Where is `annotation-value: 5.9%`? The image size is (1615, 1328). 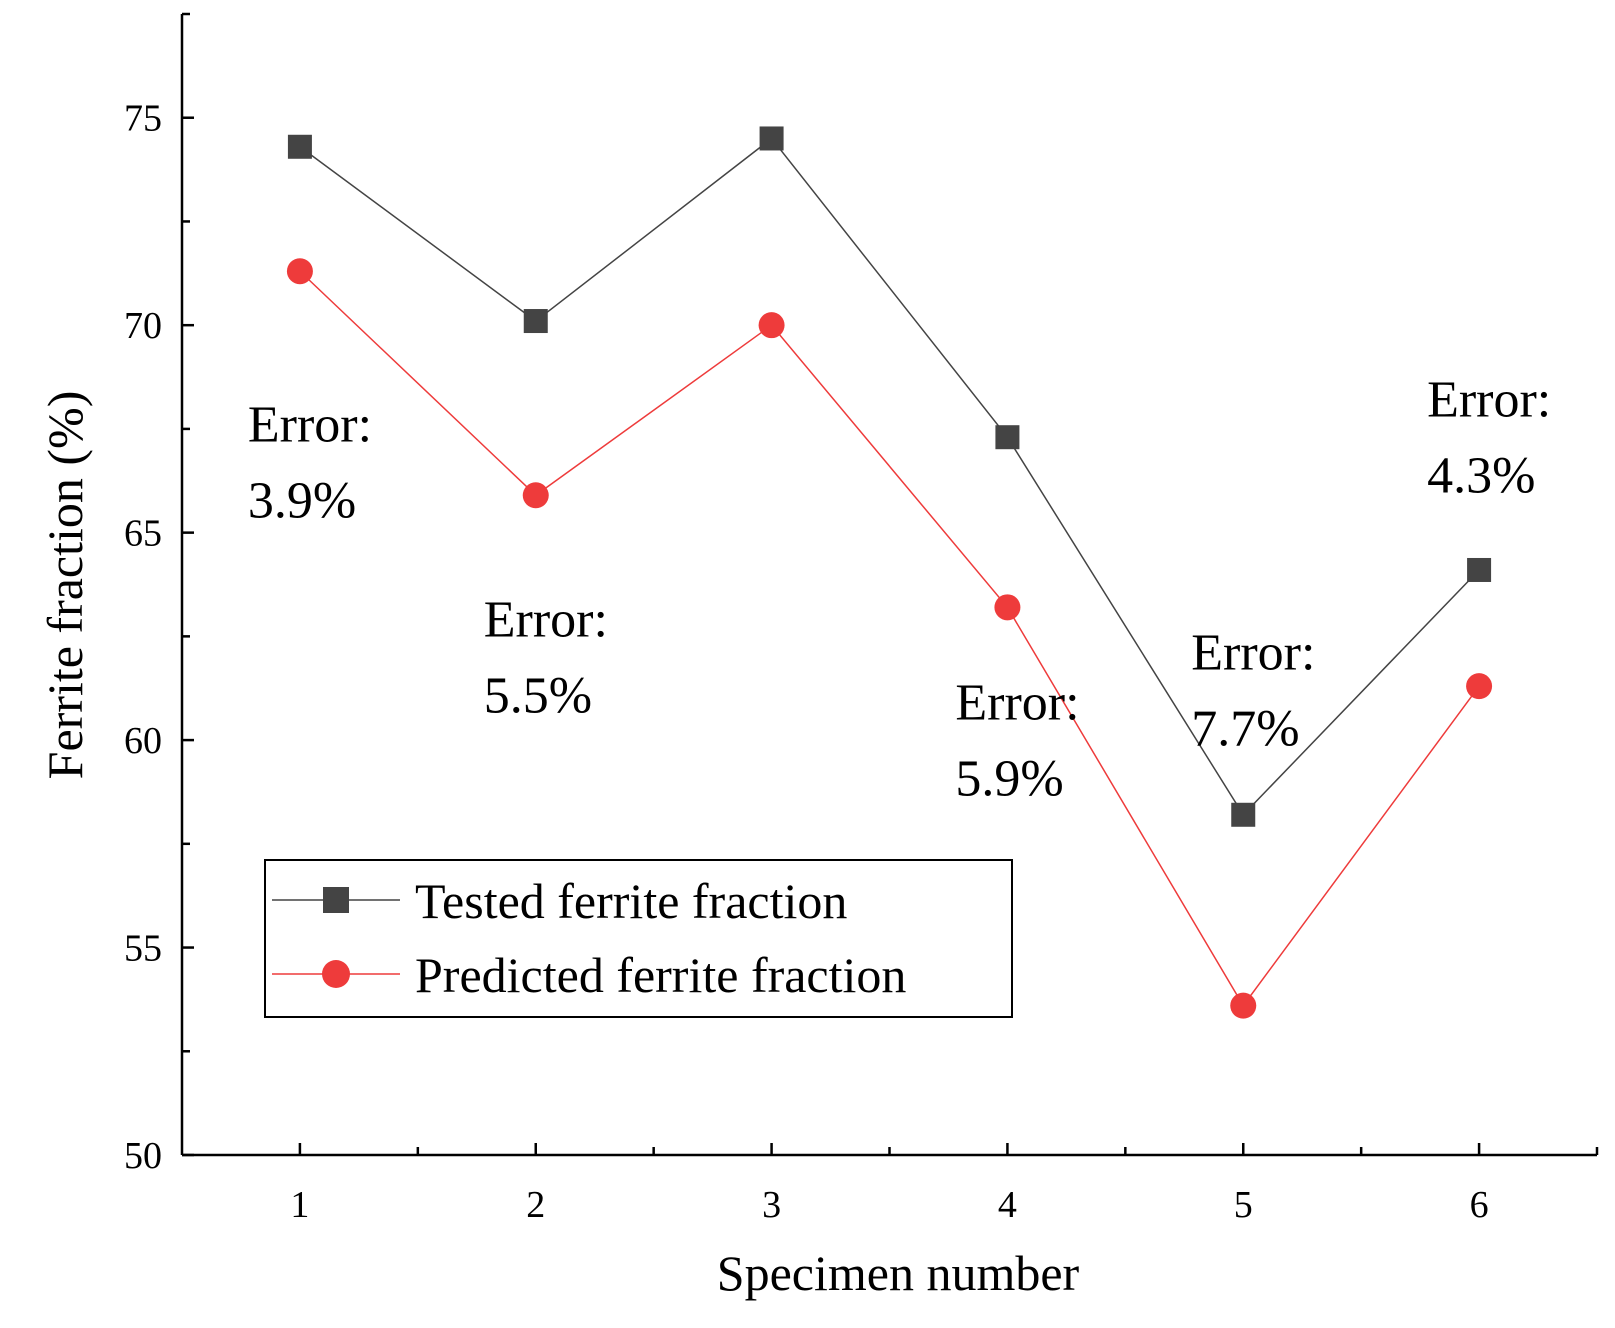 annotation-value: 5.9% is located at coordinates (1009, 778).